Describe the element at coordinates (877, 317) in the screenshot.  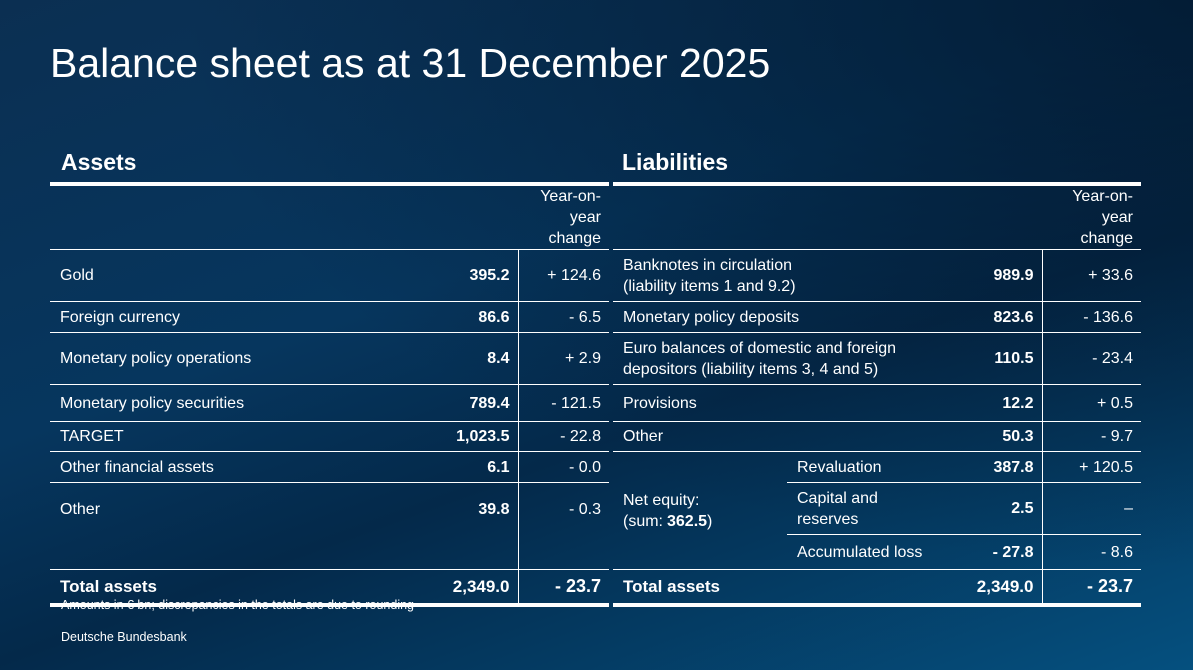
I see `liability-row: Monetary policy deposits 823.6- 136.6` at that location.